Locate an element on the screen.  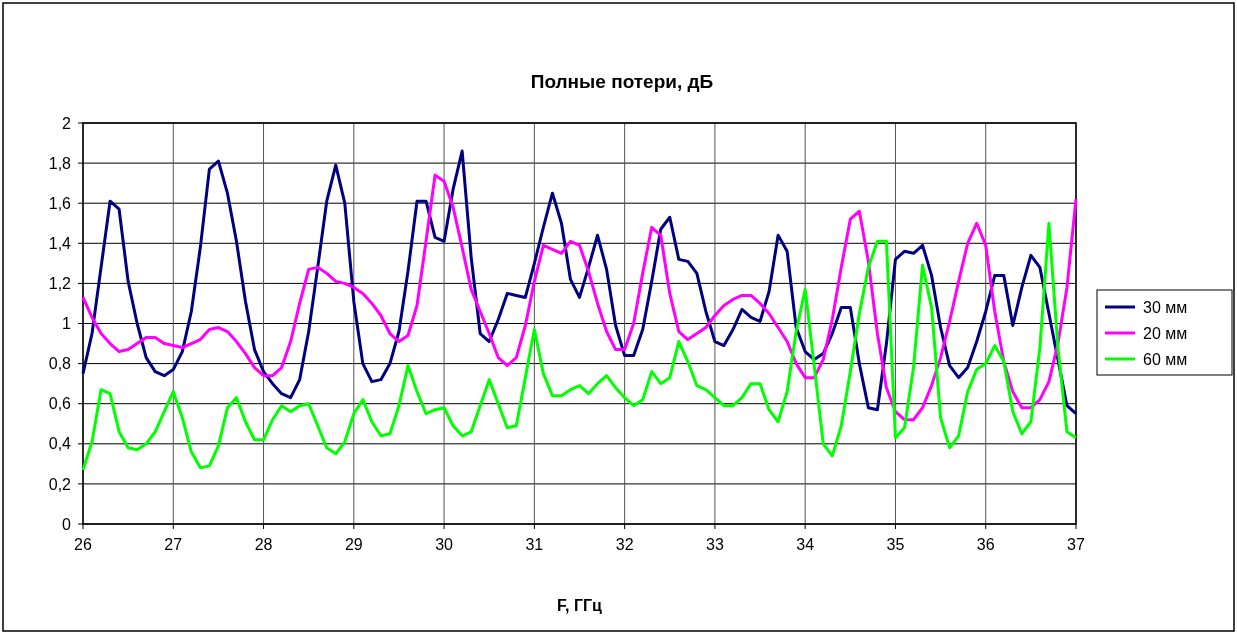
chart-title: Полные потери, дБ is located at coordinates (622, 81).